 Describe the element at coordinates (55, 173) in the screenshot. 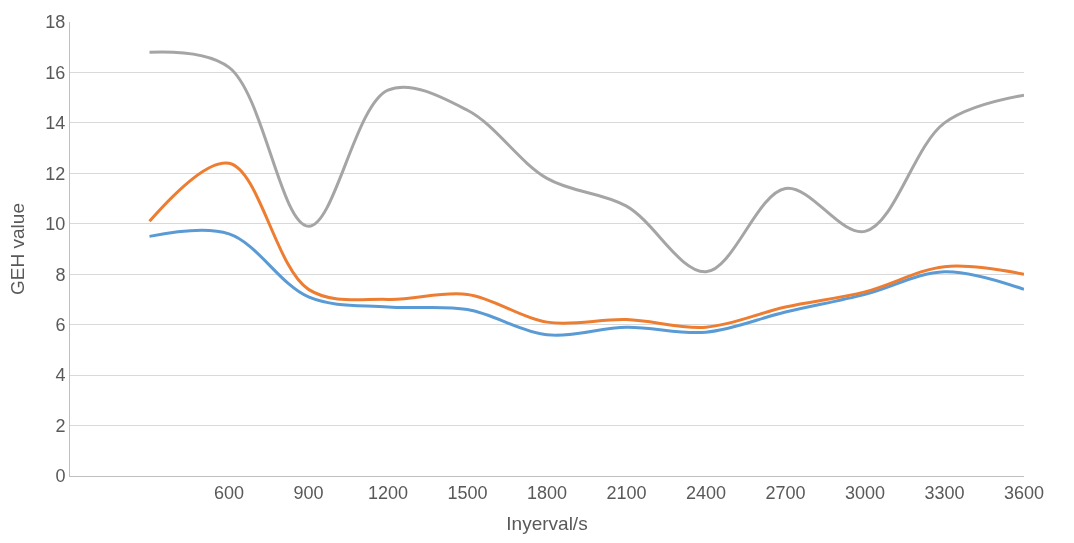

I see `y-tick-label: 12` at that location.